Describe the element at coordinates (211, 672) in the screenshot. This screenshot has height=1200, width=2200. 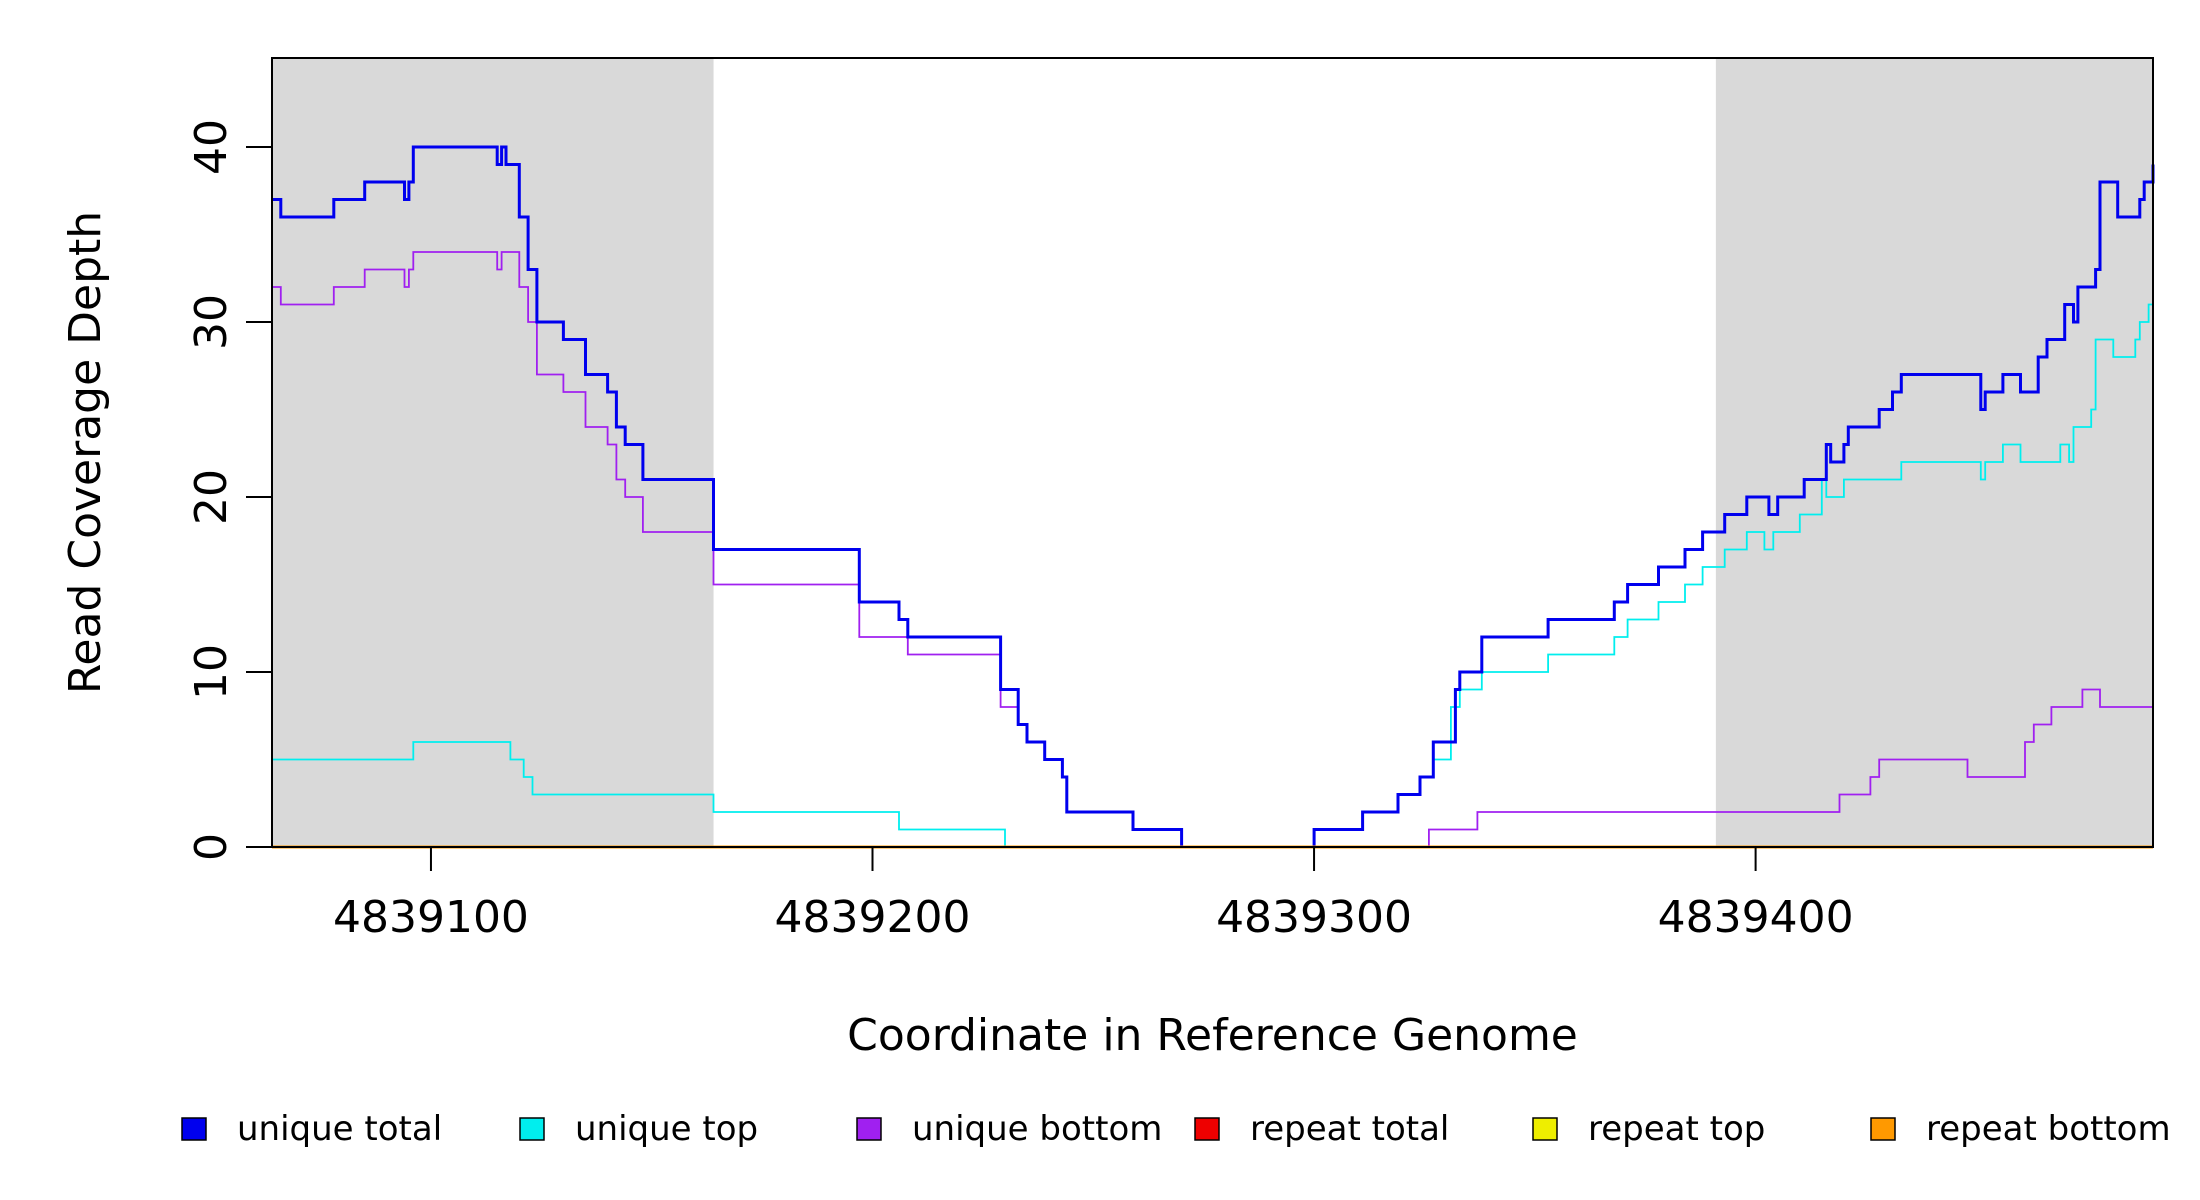
I see `y-tick-label: 10` at that location.